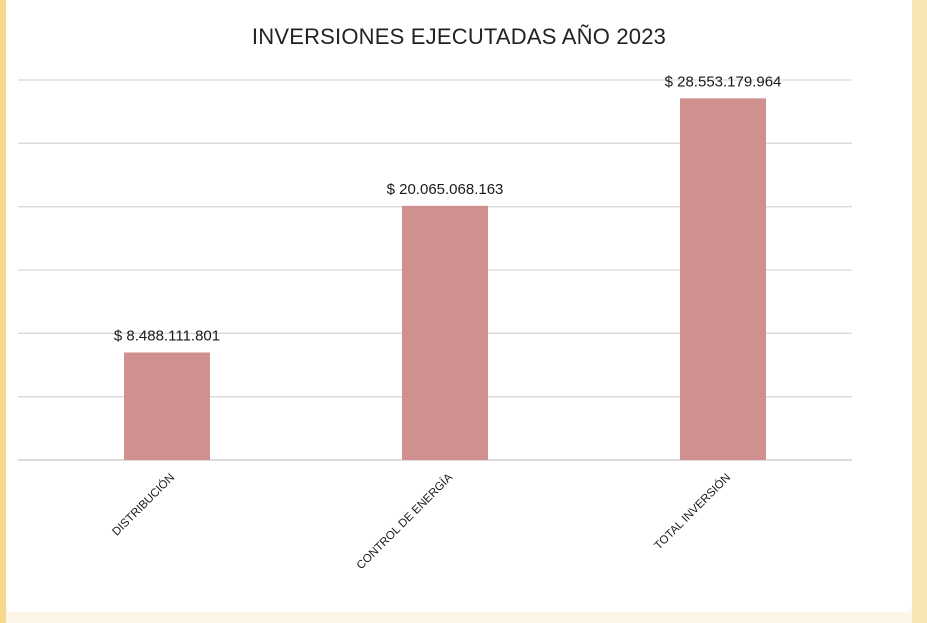 The width and height of the screenshot is (927, 623). What do you see at coordinates (445, 189) in the screenshot?
I see `data-label: $ 20.065.068.163` at bounding box center [445, 189].